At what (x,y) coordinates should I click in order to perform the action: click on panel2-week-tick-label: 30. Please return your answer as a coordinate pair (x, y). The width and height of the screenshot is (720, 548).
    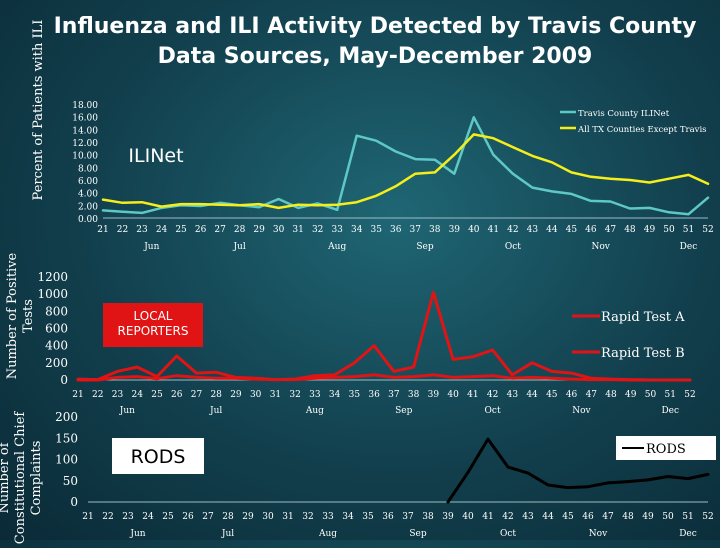
    Looking at the image, I should click on (256, 395).